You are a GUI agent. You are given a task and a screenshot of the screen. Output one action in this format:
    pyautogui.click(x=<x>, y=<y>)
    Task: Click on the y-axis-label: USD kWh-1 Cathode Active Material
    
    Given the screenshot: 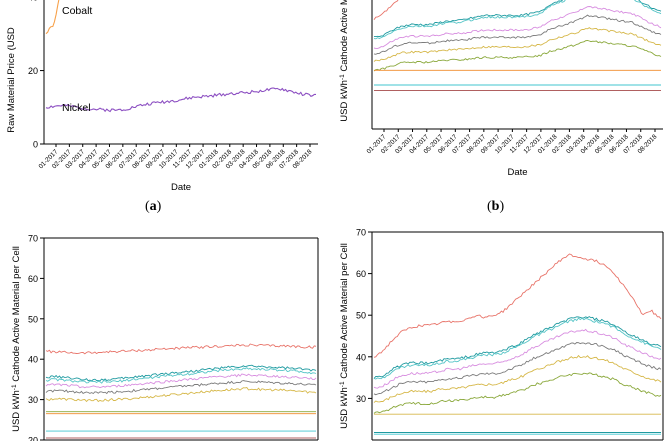 What is the action you would take?
    pyautogui.click(x=345, y=61)
    